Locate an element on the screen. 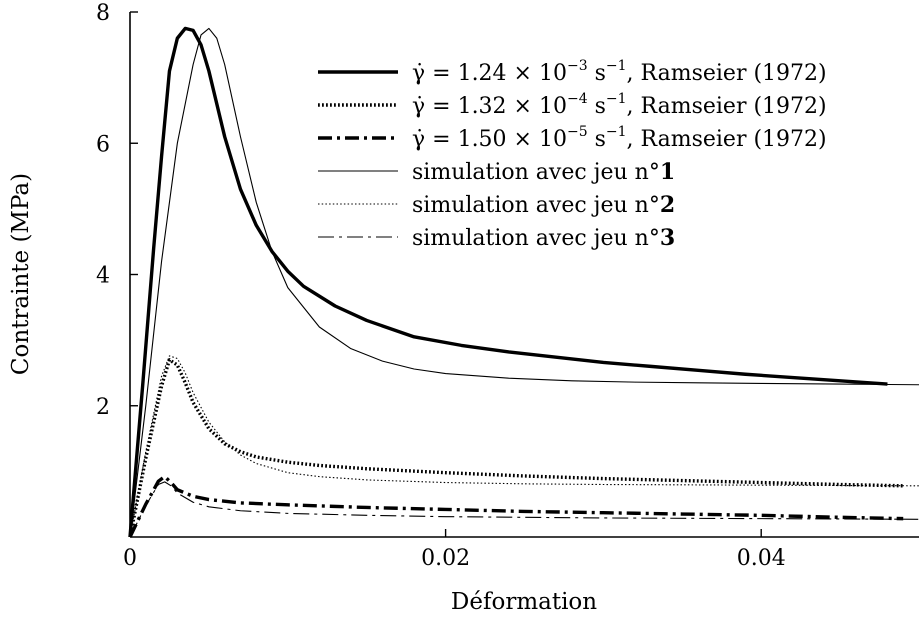  legend-label-6: simulation avec jeu n°3 is located at coordinates (543, 238).